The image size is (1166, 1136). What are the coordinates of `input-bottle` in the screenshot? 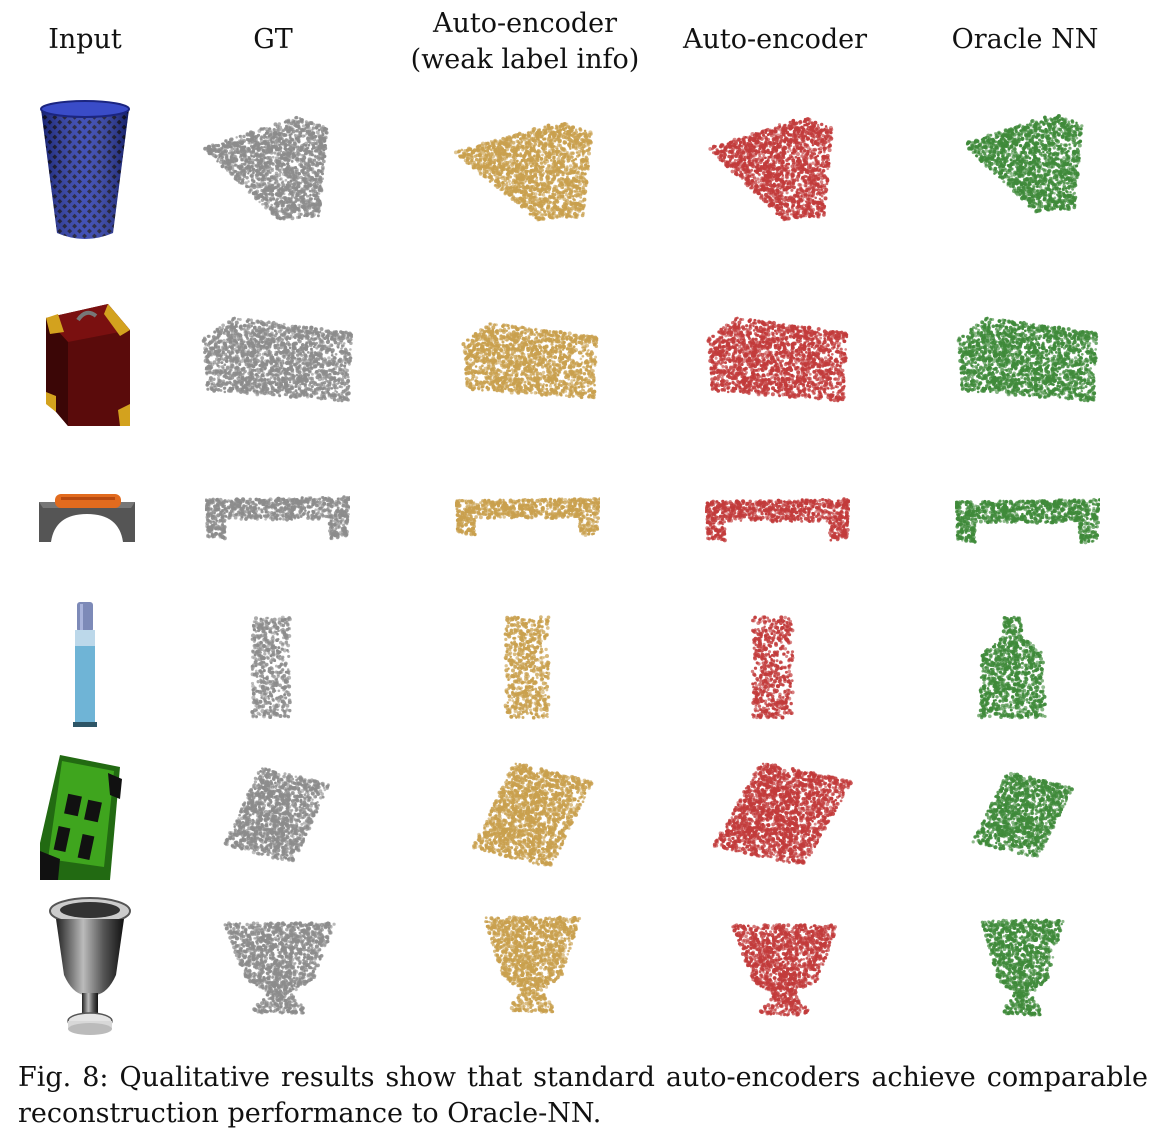 It's located at (85, 665).